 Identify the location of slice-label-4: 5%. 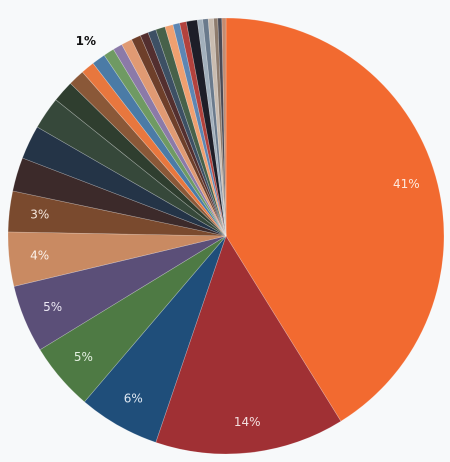
(83, 357).